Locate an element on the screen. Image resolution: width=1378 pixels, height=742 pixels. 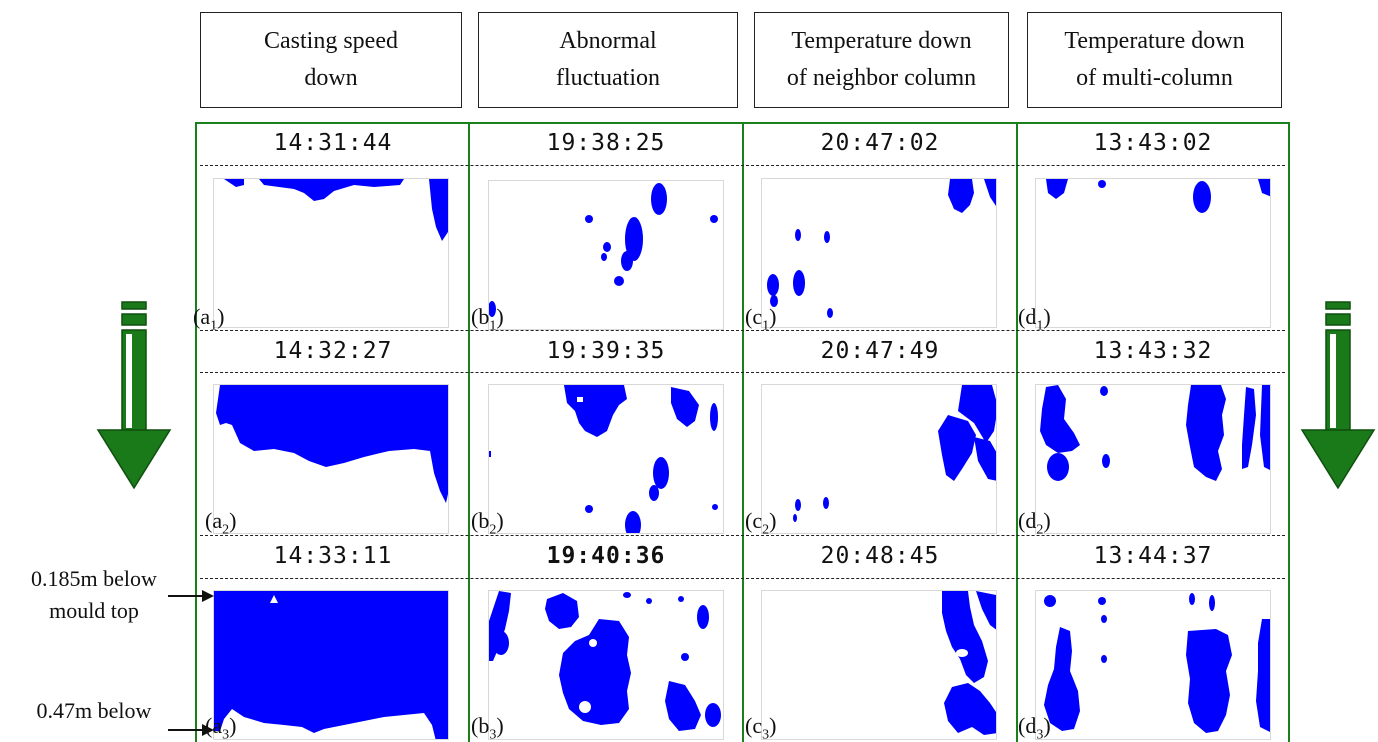
panel-label-b1: (b1) is located at coordinates (487, 319).